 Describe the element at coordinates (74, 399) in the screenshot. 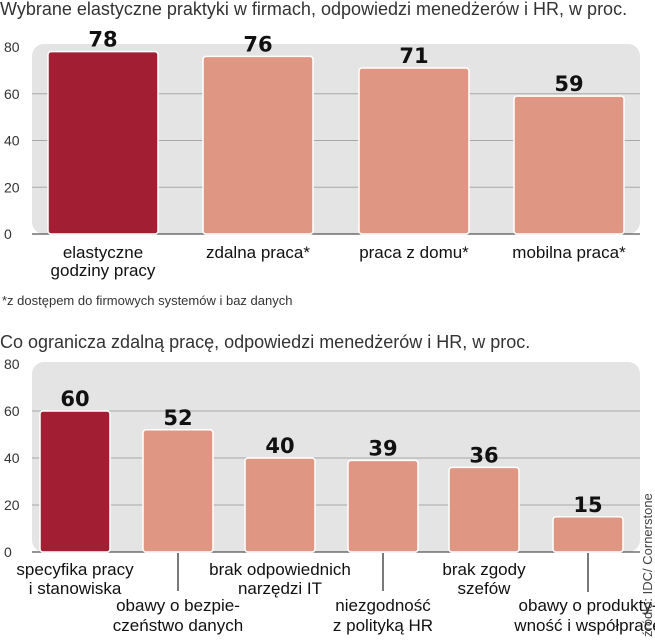

I see `data-label: 60` at that location.